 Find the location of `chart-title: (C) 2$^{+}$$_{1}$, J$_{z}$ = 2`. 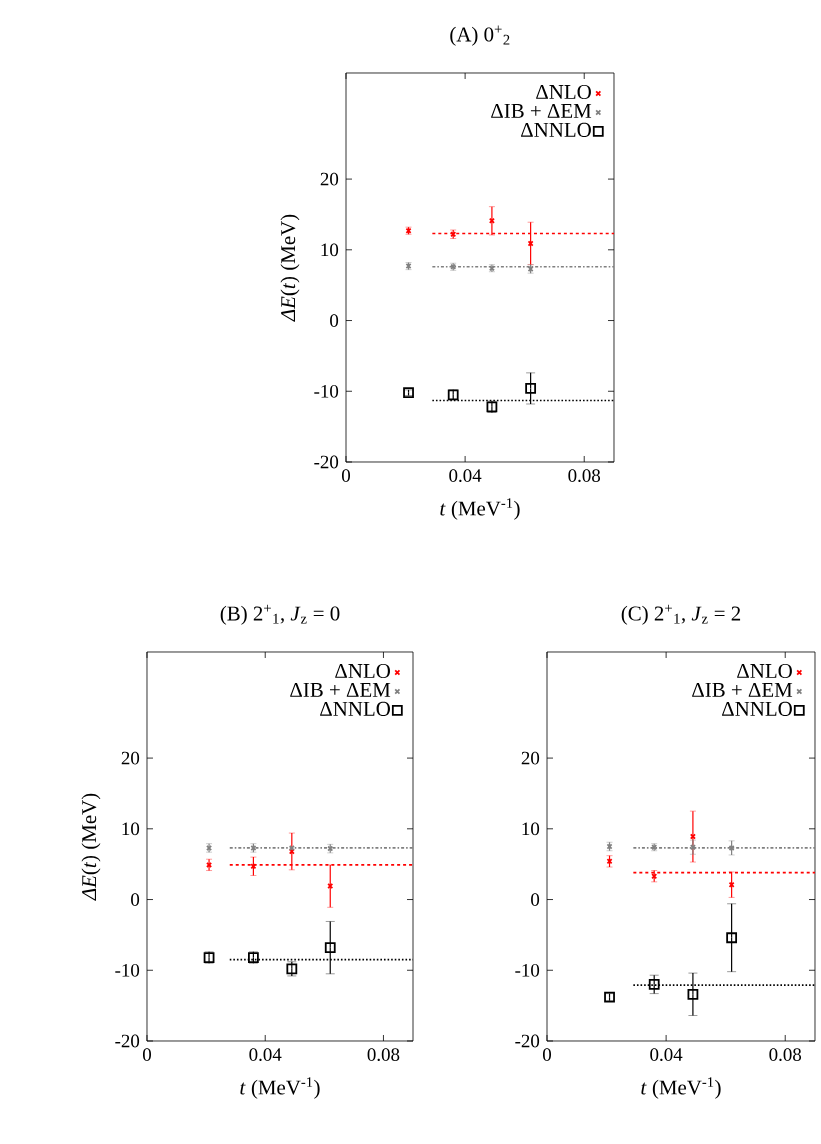

chart-title: (C) 2$^{+}$$_{1}$, J$_{z}$ = 2 is located at coordinates (681, 614).